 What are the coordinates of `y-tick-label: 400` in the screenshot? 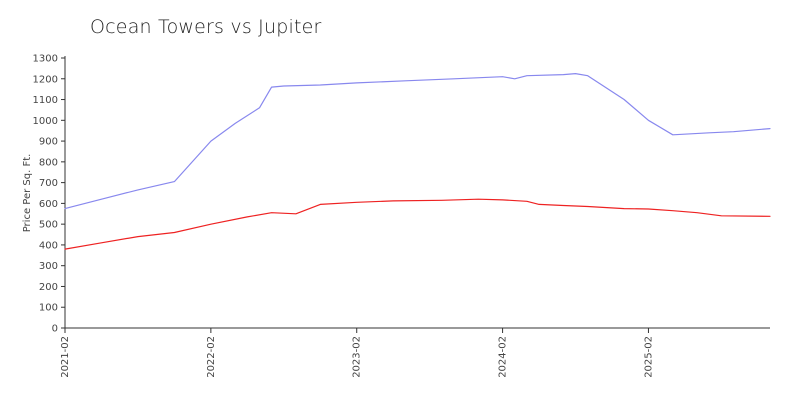 It's located at (48, 245).